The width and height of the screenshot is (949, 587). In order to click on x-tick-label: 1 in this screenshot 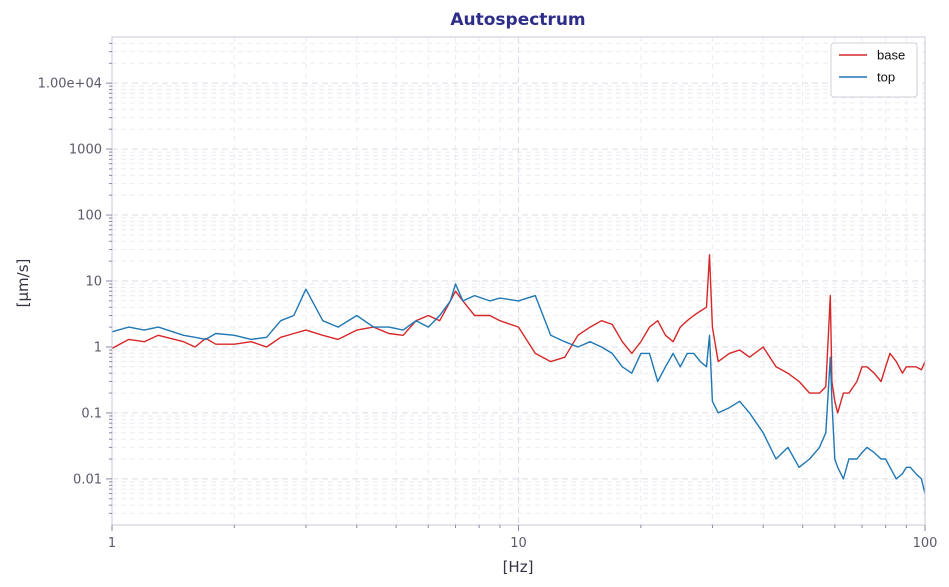, I will do `click(112, 543)`.